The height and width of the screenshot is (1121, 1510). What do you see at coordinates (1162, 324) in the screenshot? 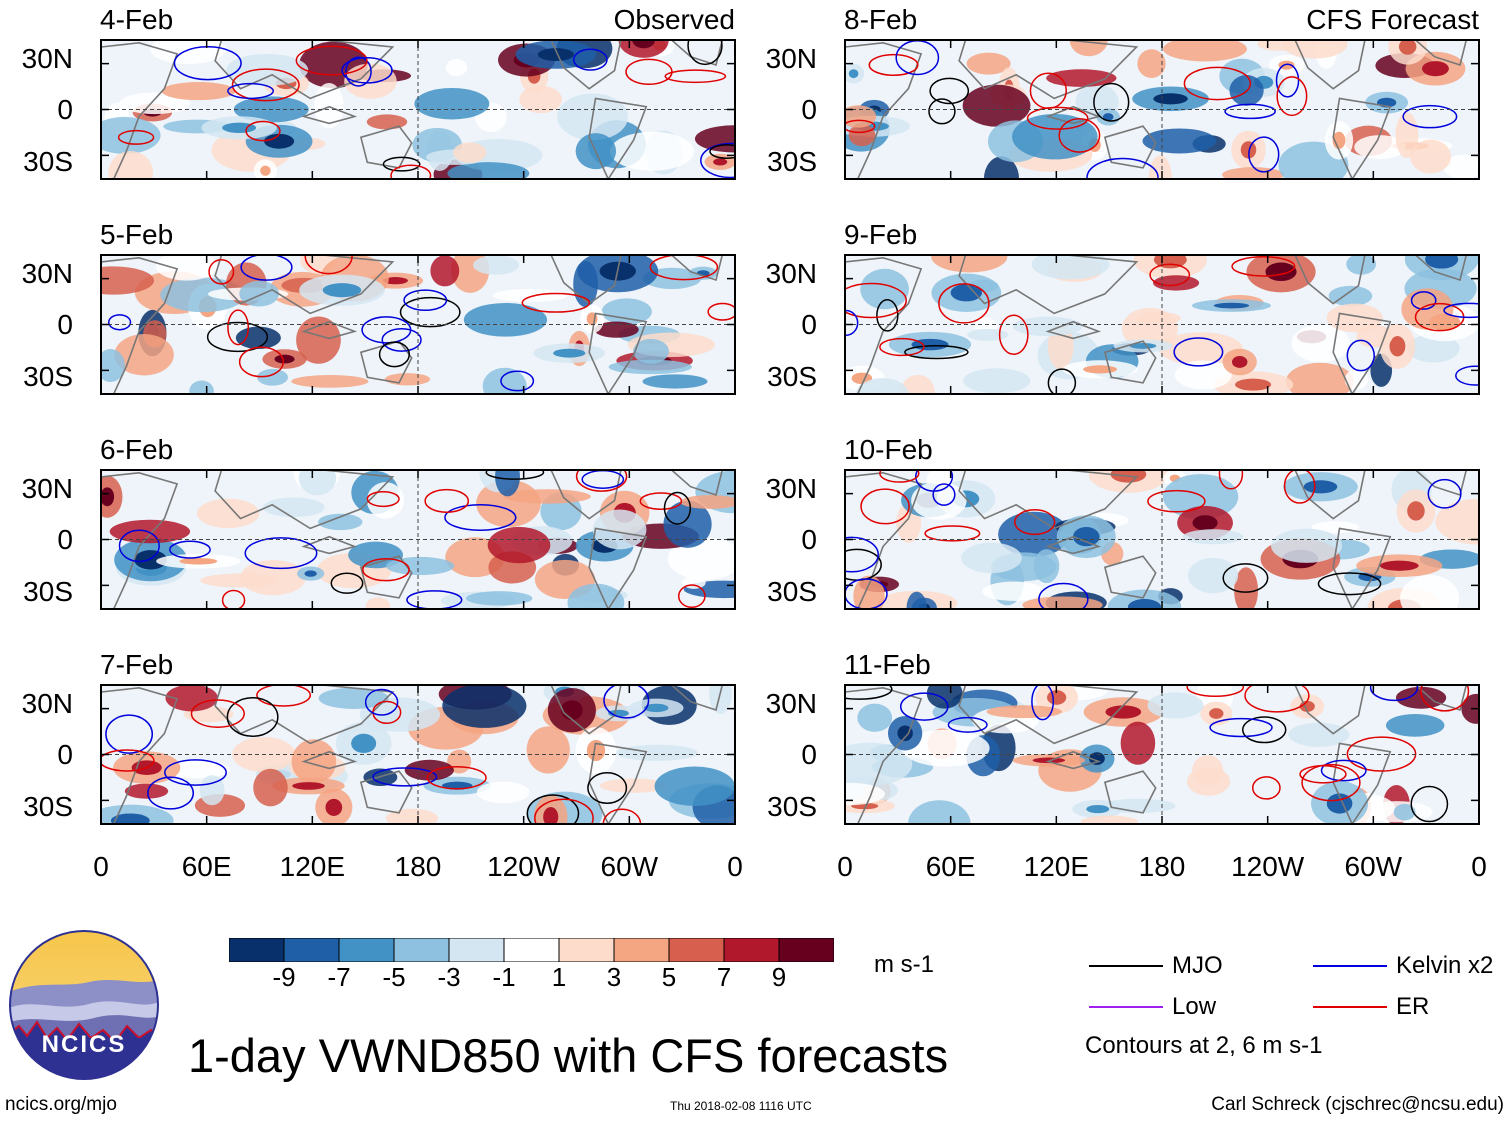
I see `map-panel-9-Feb` at bounding box center [1162, 324].